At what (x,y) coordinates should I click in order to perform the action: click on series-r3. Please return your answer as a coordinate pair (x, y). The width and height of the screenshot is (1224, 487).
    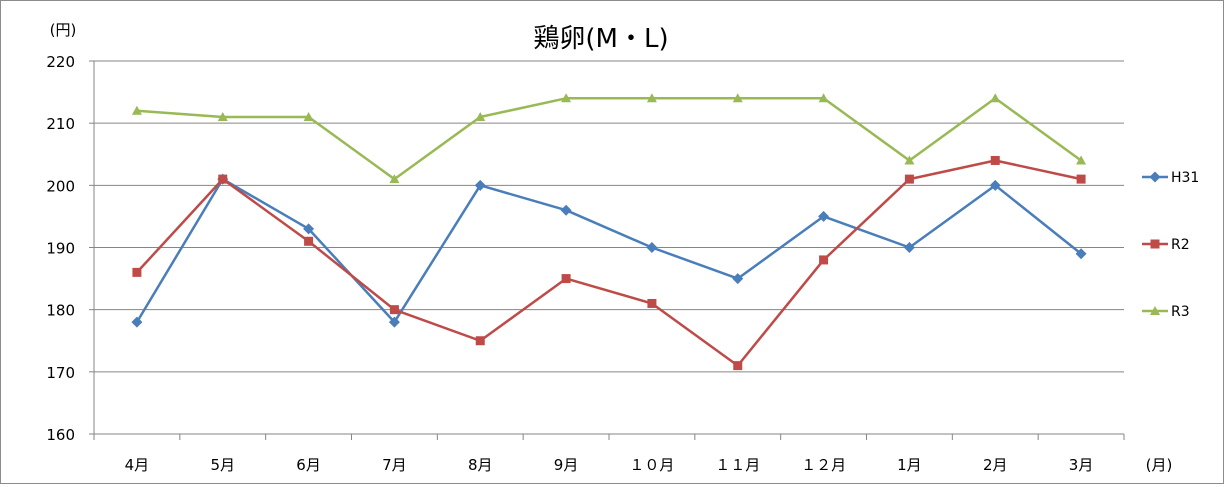
    Looking at the image, I should click on (609, 138).